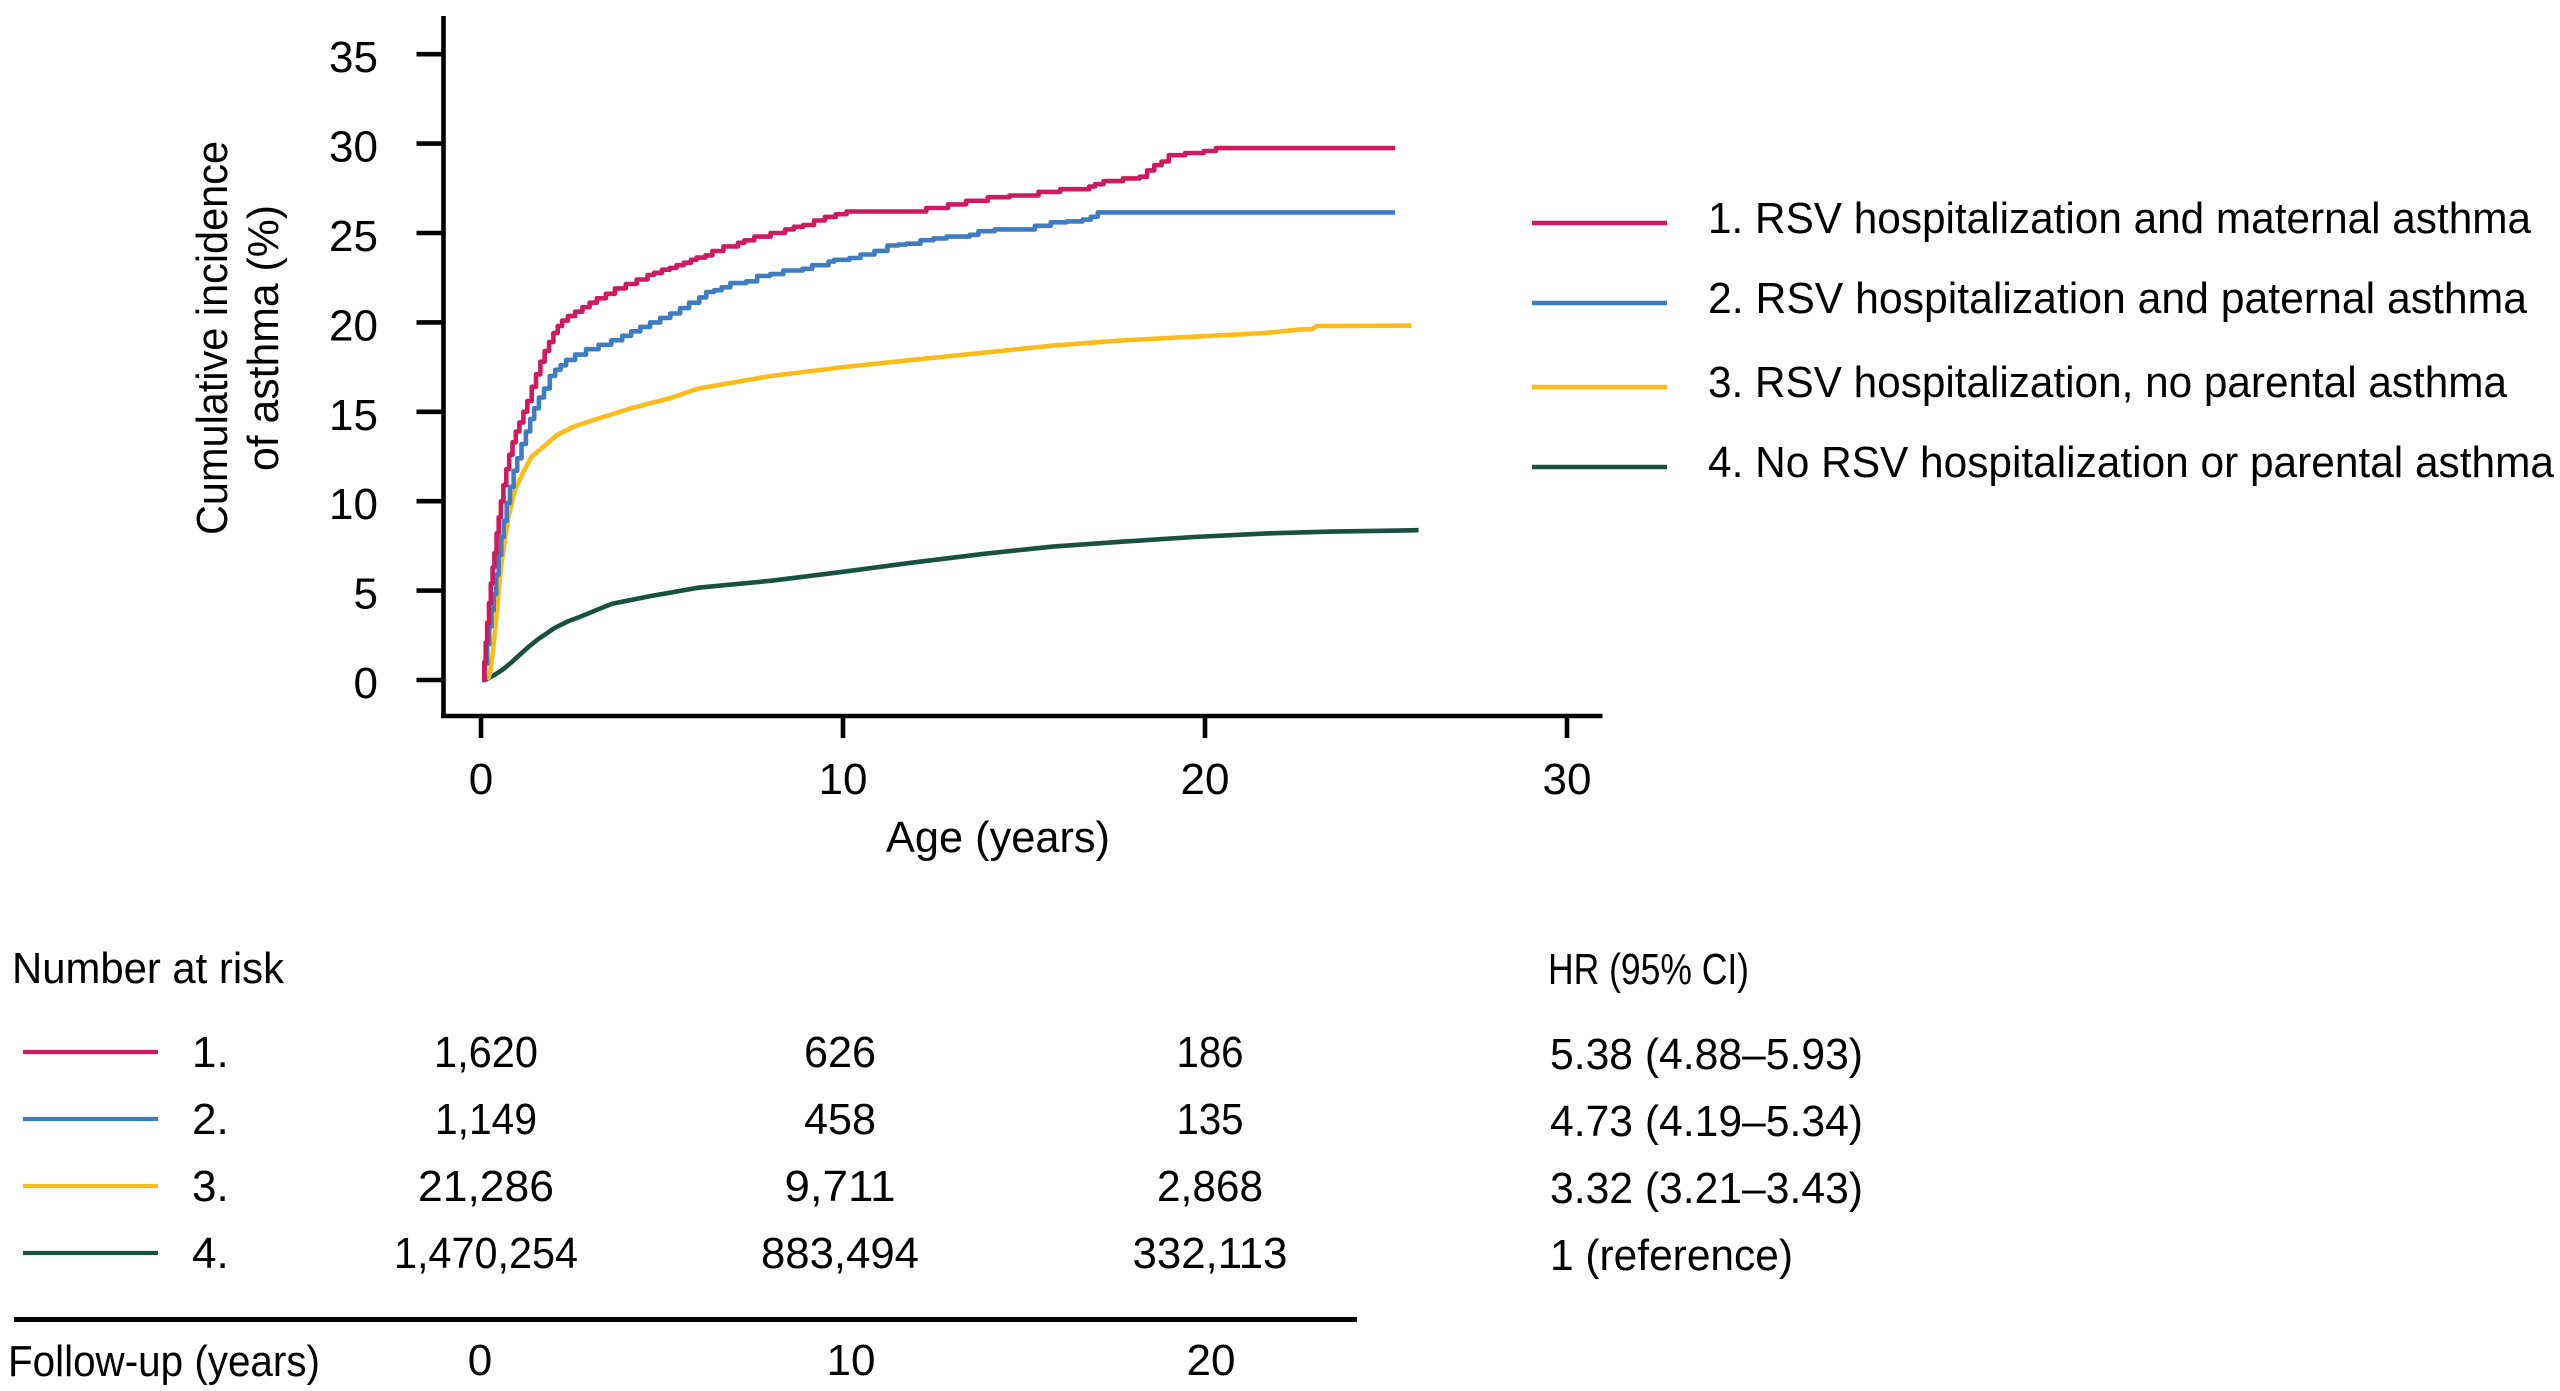 This screenshot has width=2560, height=1391. What do you see at coordinates (212, 338) in the screenshot?
I see `svg-text: Cumulative incidence` at bounding box center [212, 338].